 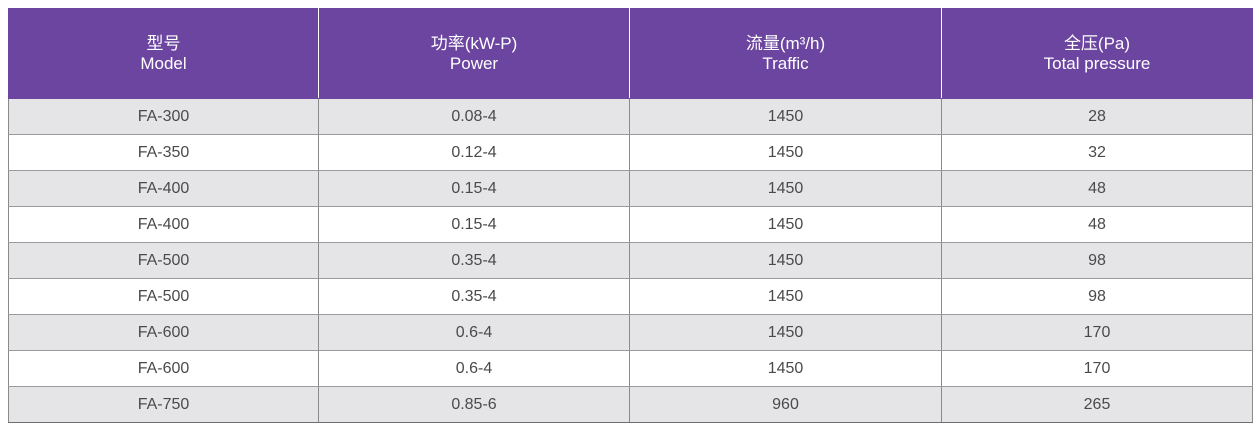 I want to click on header-traffic: 流量(m³/h) Traffic, so click(x=785, y=53).